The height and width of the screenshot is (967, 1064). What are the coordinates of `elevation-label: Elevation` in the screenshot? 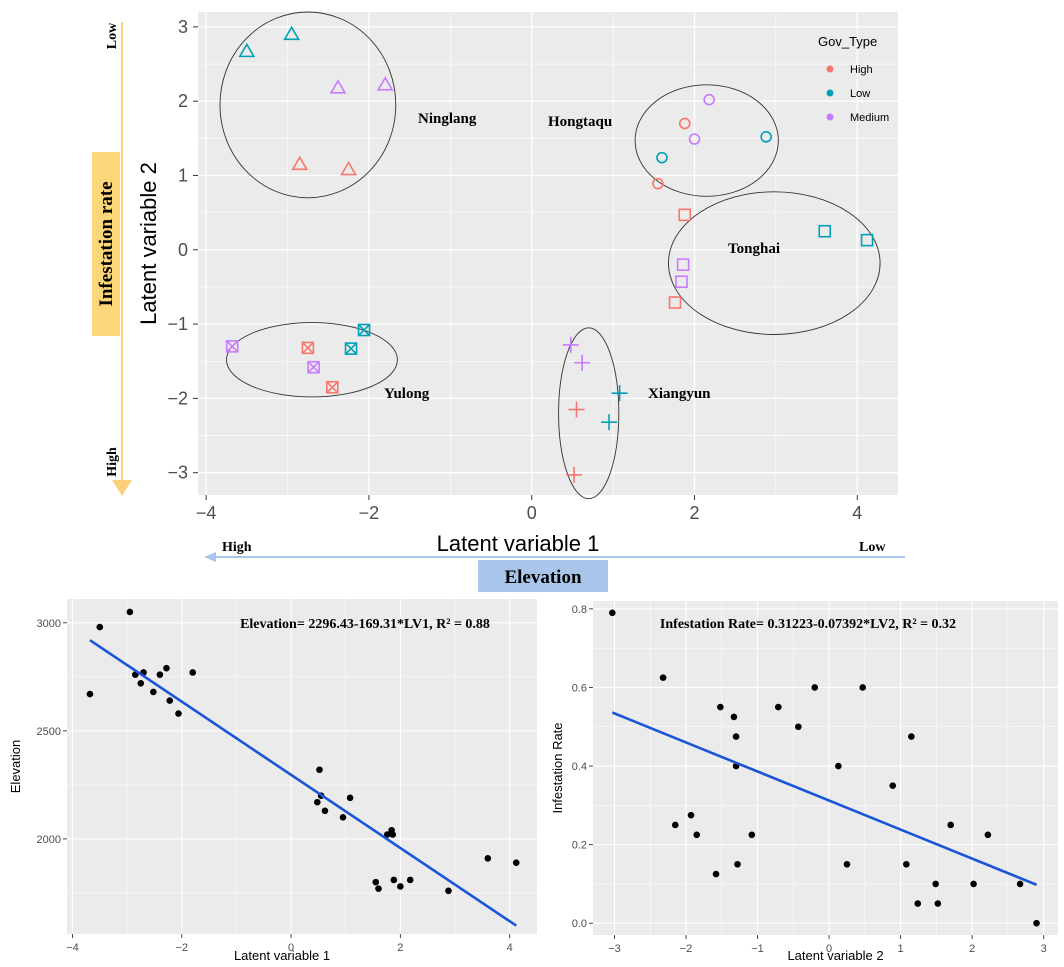 It's located at (542, 577).